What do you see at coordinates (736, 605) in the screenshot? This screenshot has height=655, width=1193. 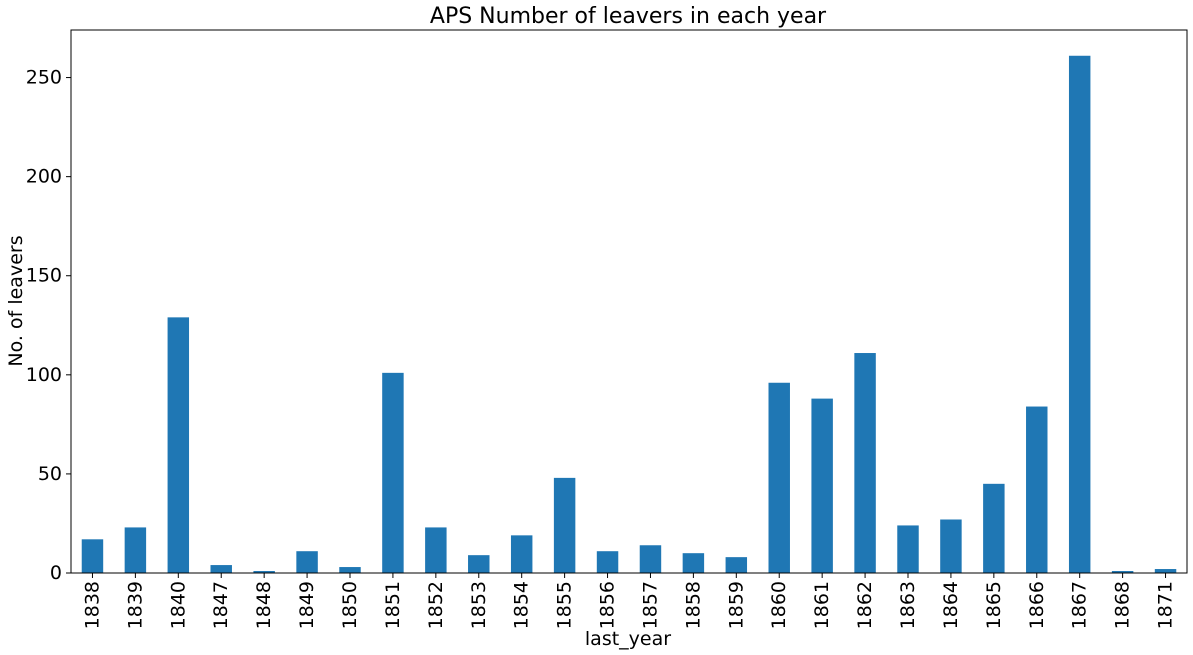 I see `x-tick-label-1859: 1859` at bounding box center [736, 605].